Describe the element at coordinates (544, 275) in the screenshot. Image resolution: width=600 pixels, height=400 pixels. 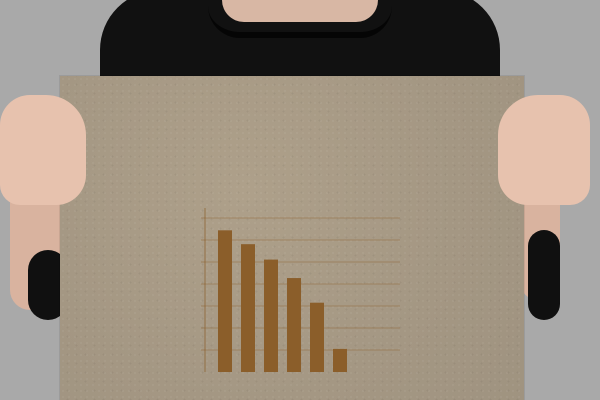
I see `right-sleeve` at that location.